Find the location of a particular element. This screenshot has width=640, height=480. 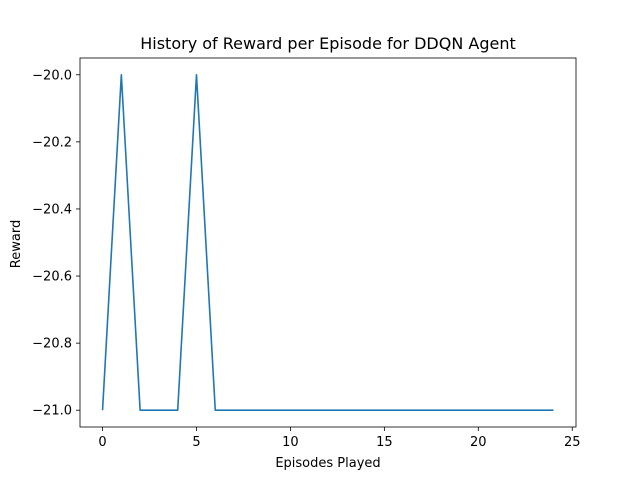

x-tick-label: 15 is located at coordinates (384, 442).